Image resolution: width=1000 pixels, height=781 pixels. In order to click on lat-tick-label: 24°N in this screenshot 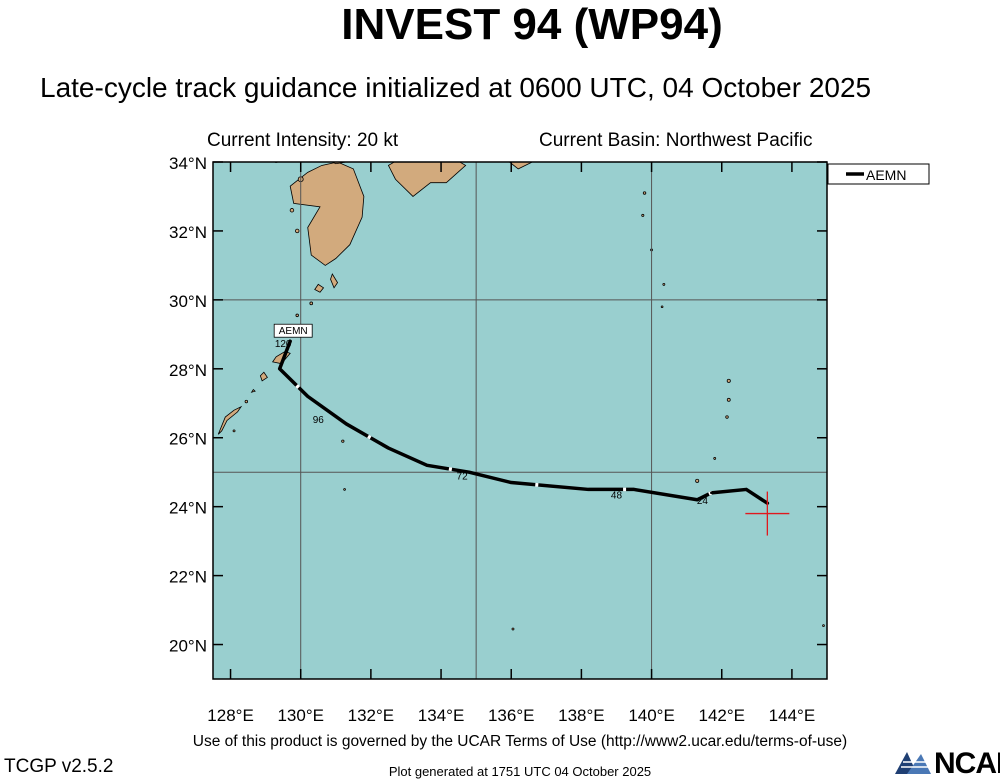, I will do `click(188, 508)`.